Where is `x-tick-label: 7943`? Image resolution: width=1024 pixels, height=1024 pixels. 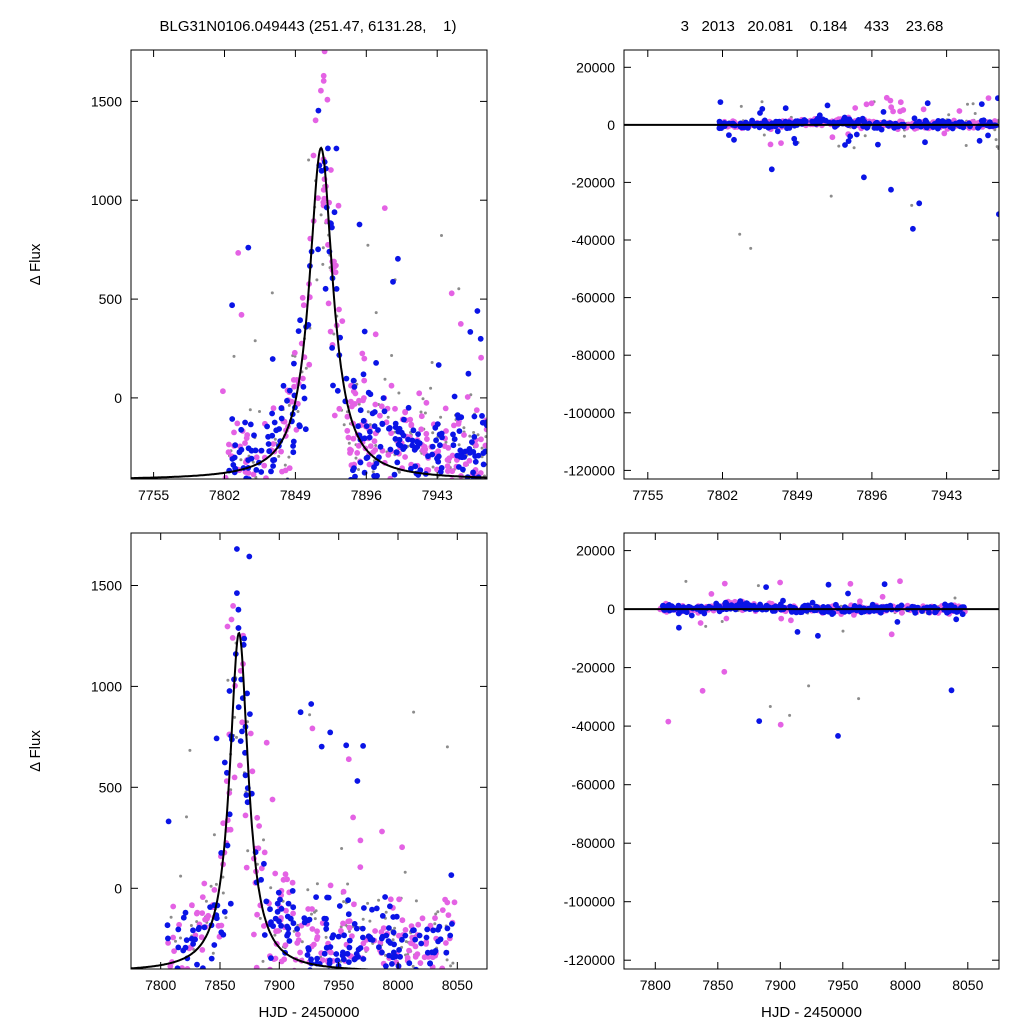 x-tick-label: 7943 is located at coordinates (437, 495).